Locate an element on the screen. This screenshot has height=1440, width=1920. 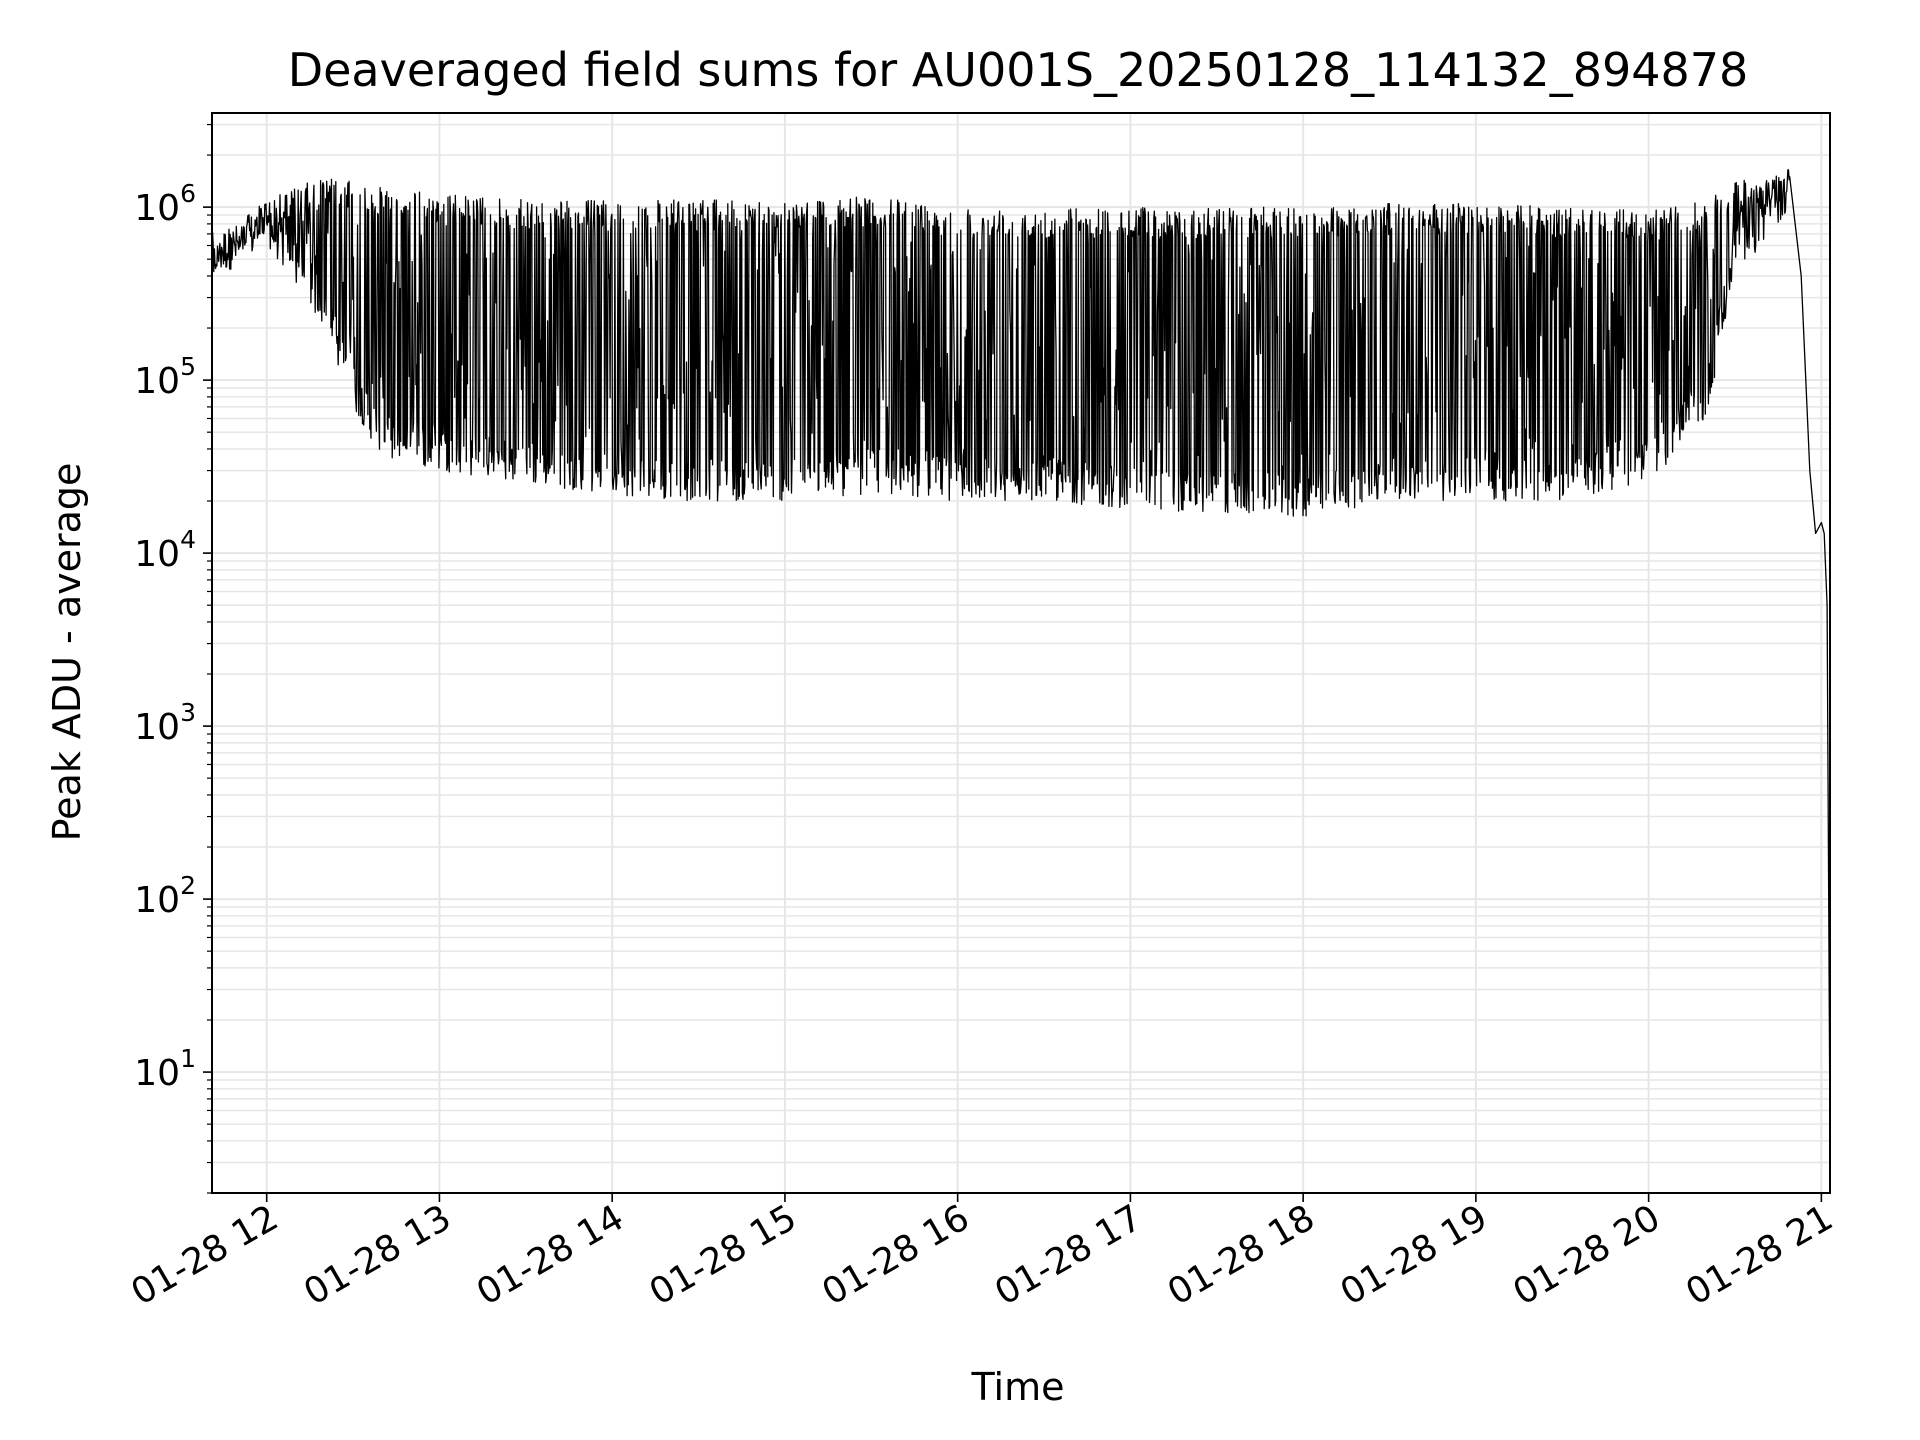
y-tick-exponent: 5 is located at coordinates (188, 366).